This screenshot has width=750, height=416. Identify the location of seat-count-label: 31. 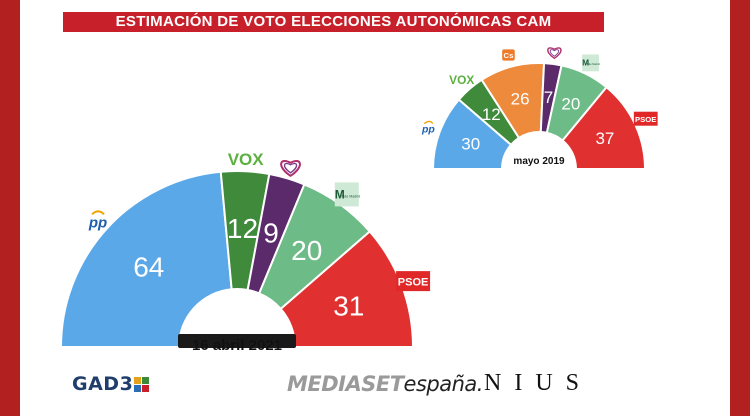
(348, 305).